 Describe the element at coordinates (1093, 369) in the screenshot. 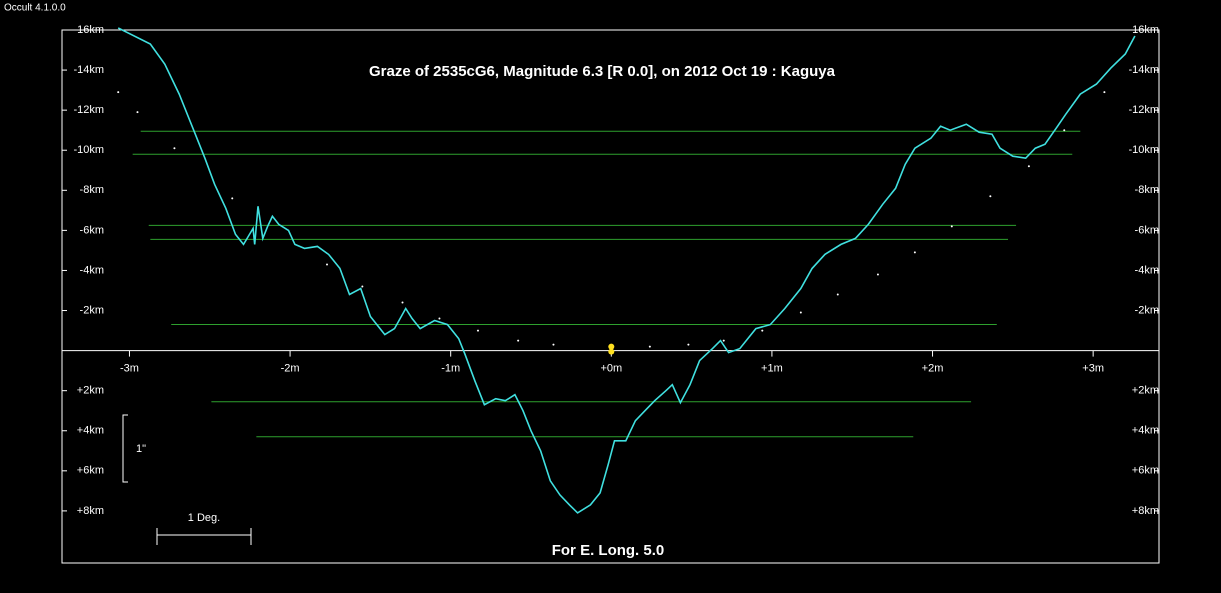

I see `x-tick-label: +3m` at that location.